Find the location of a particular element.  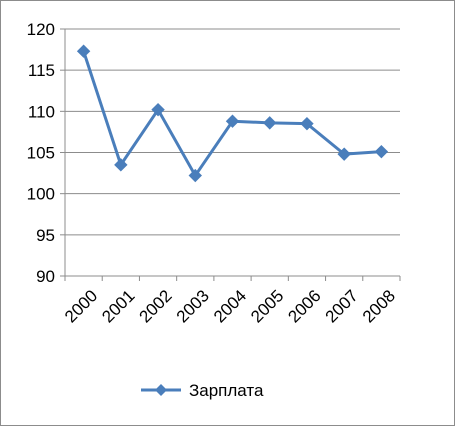

data-point-2002 is located at coordinates (158, 109).